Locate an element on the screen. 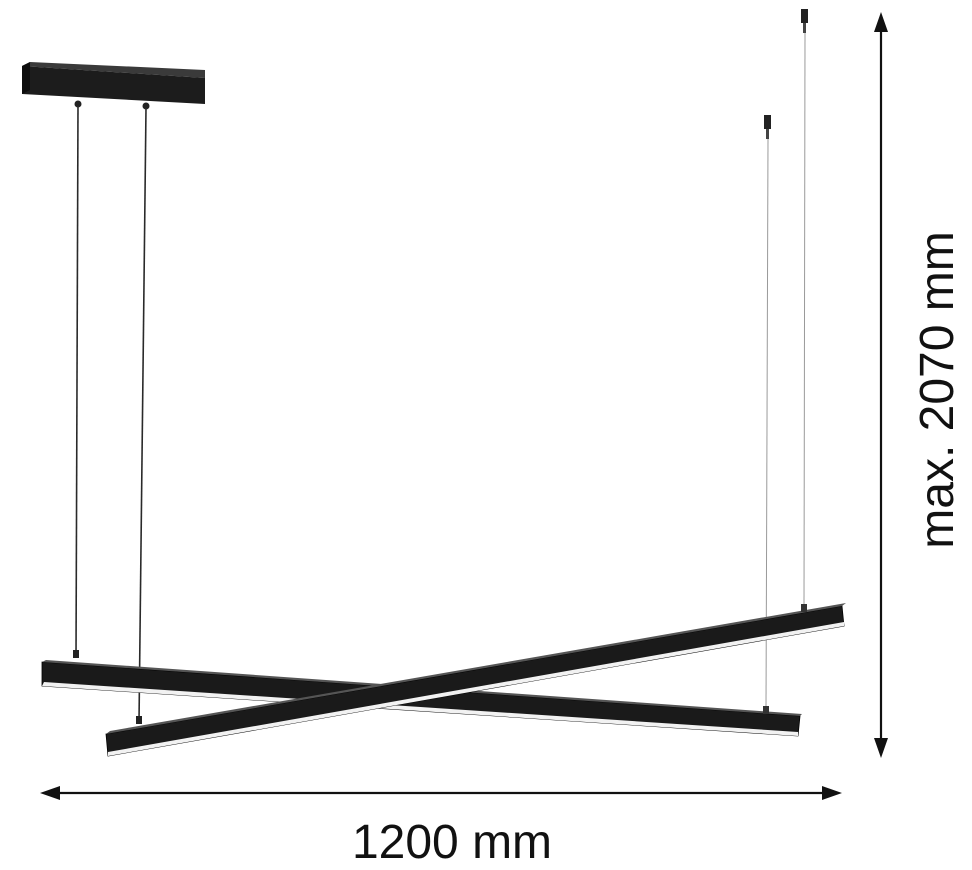 This screenshot has height=870, width=972. height-dimension is located at coordinates (881, 385).